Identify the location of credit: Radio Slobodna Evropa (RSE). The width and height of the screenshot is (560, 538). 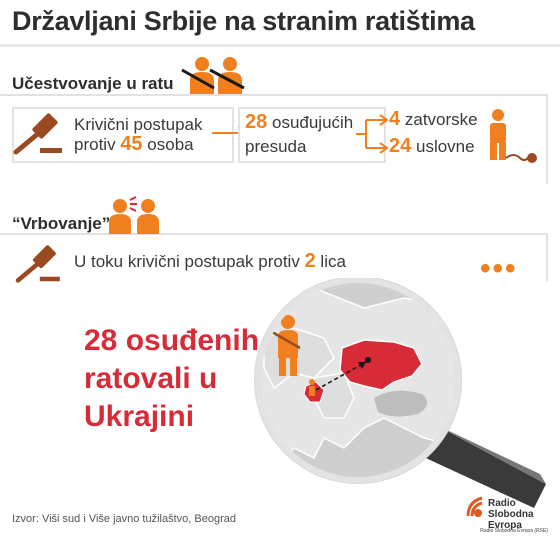
(514, 531).